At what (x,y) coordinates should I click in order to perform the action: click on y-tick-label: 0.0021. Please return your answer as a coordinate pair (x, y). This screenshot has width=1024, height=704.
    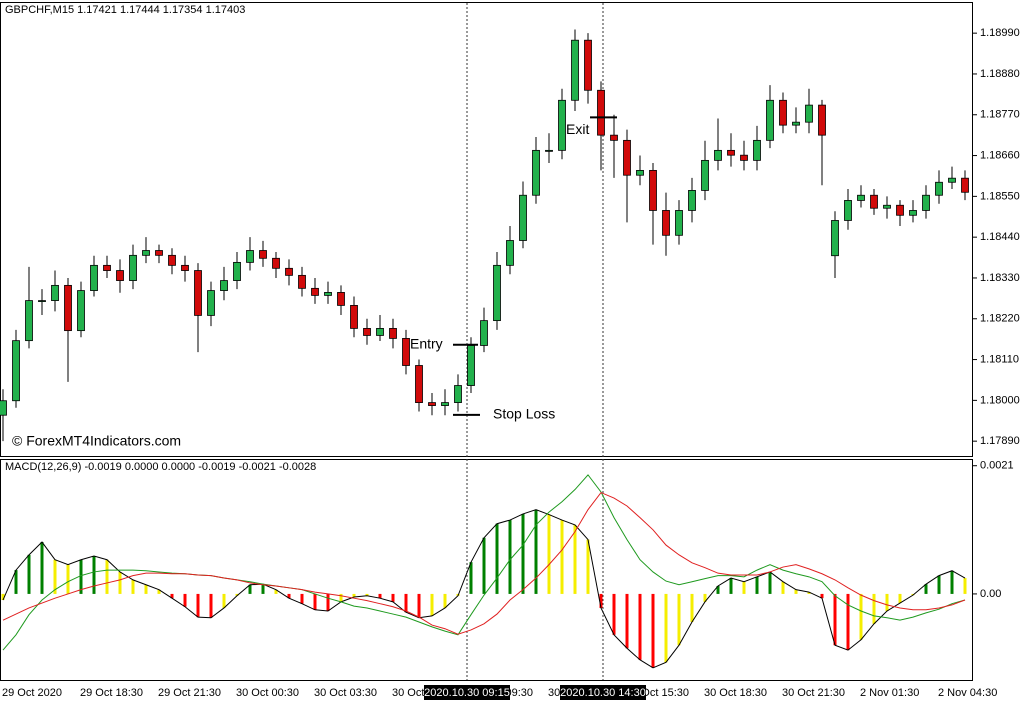
    Looking at the image, I should click on (997, 466).